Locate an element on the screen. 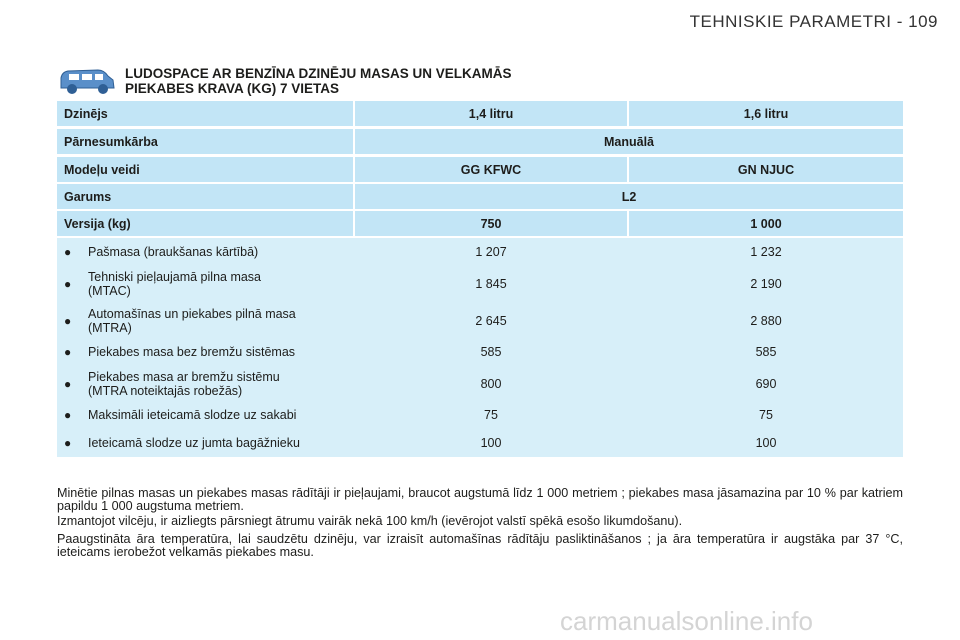 The image size is (960, 640). header-cell: GG KFWC is located at coordinates (491, 169).